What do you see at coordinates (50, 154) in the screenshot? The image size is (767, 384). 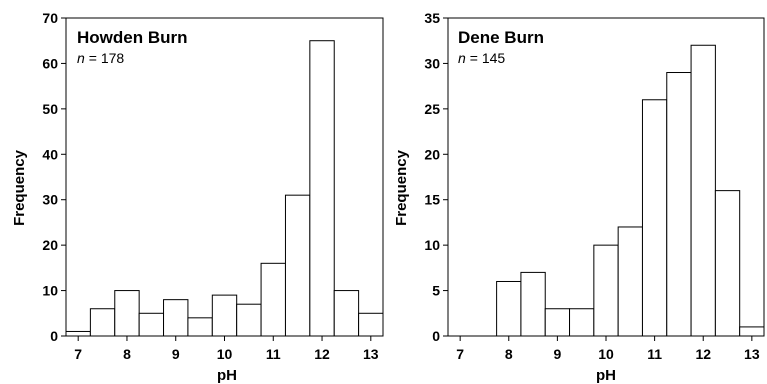 I see `y-tick-label: 40` at bounding box center [50, 154].